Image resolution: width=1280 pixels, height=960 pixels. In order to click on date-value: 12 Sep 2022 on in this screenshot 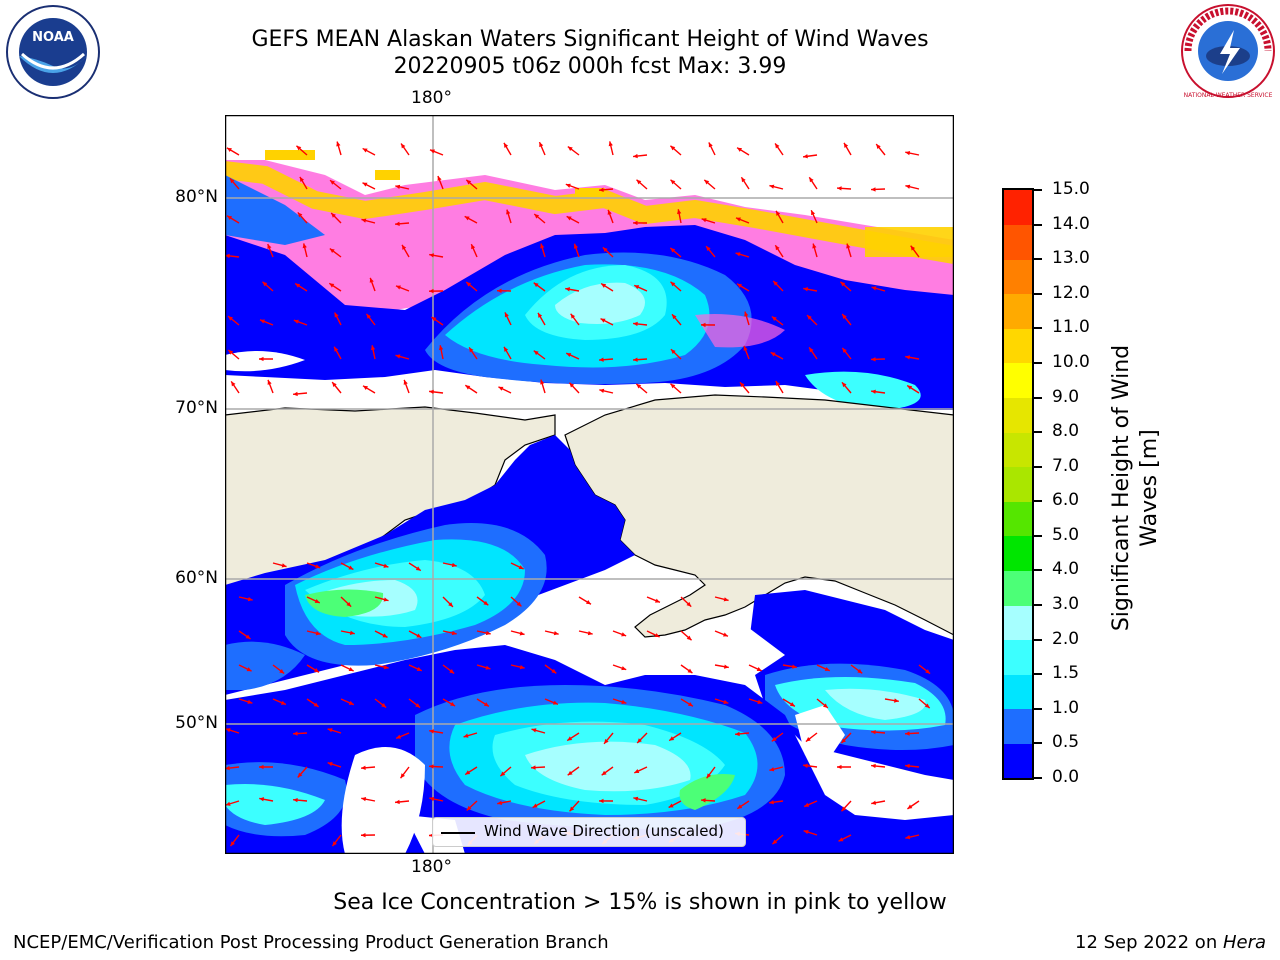, I will do `click(1149, 942)`.